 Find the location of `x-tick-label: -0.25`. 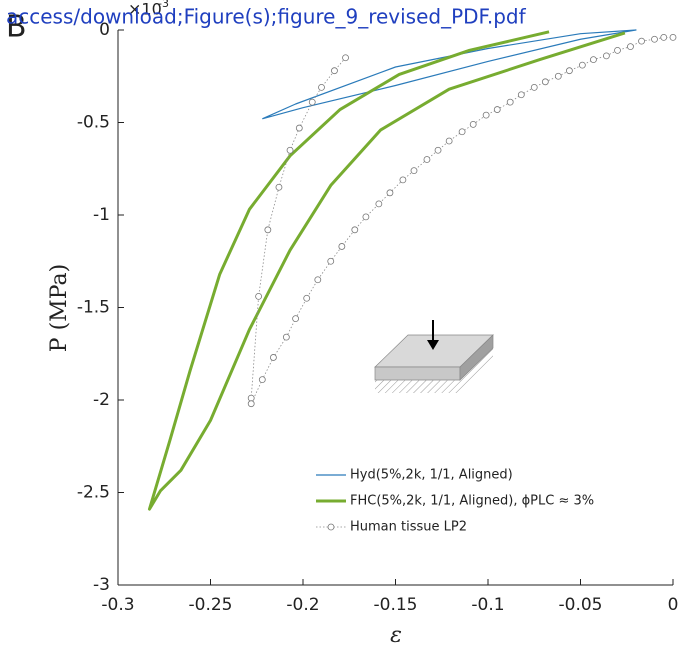

x-tick-label: -0.25 is located at coordinates (211, 605).